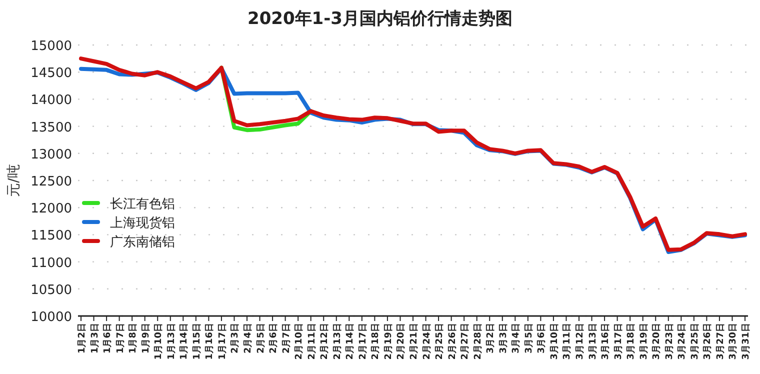 This screenshot has width=760, height=374. I want to click on x-tick-label: 1月10日, so click(158, 341).